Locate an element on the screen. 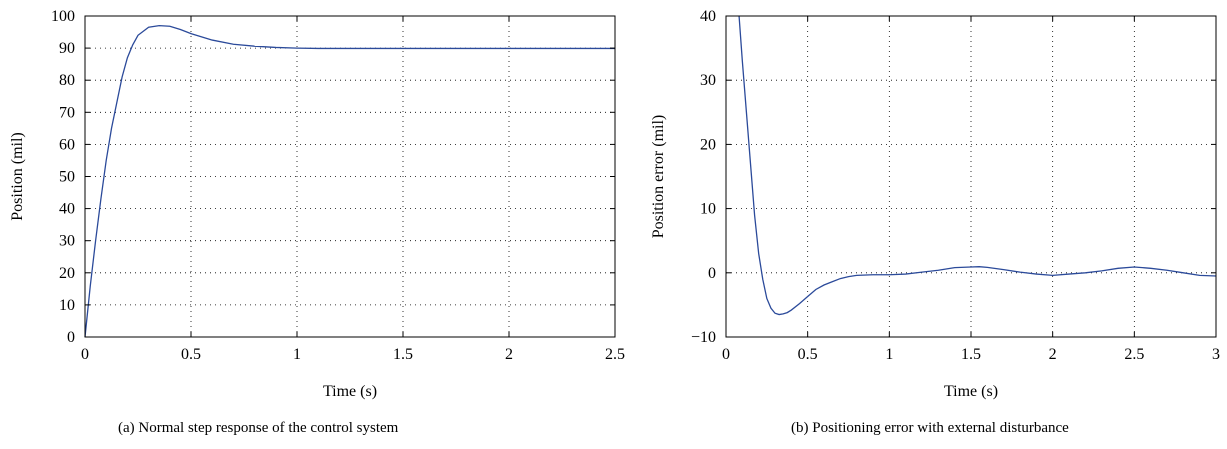 This screenshot has height=449, width=1227. y-tick-label: 100 is located at coordinates (63, 16).